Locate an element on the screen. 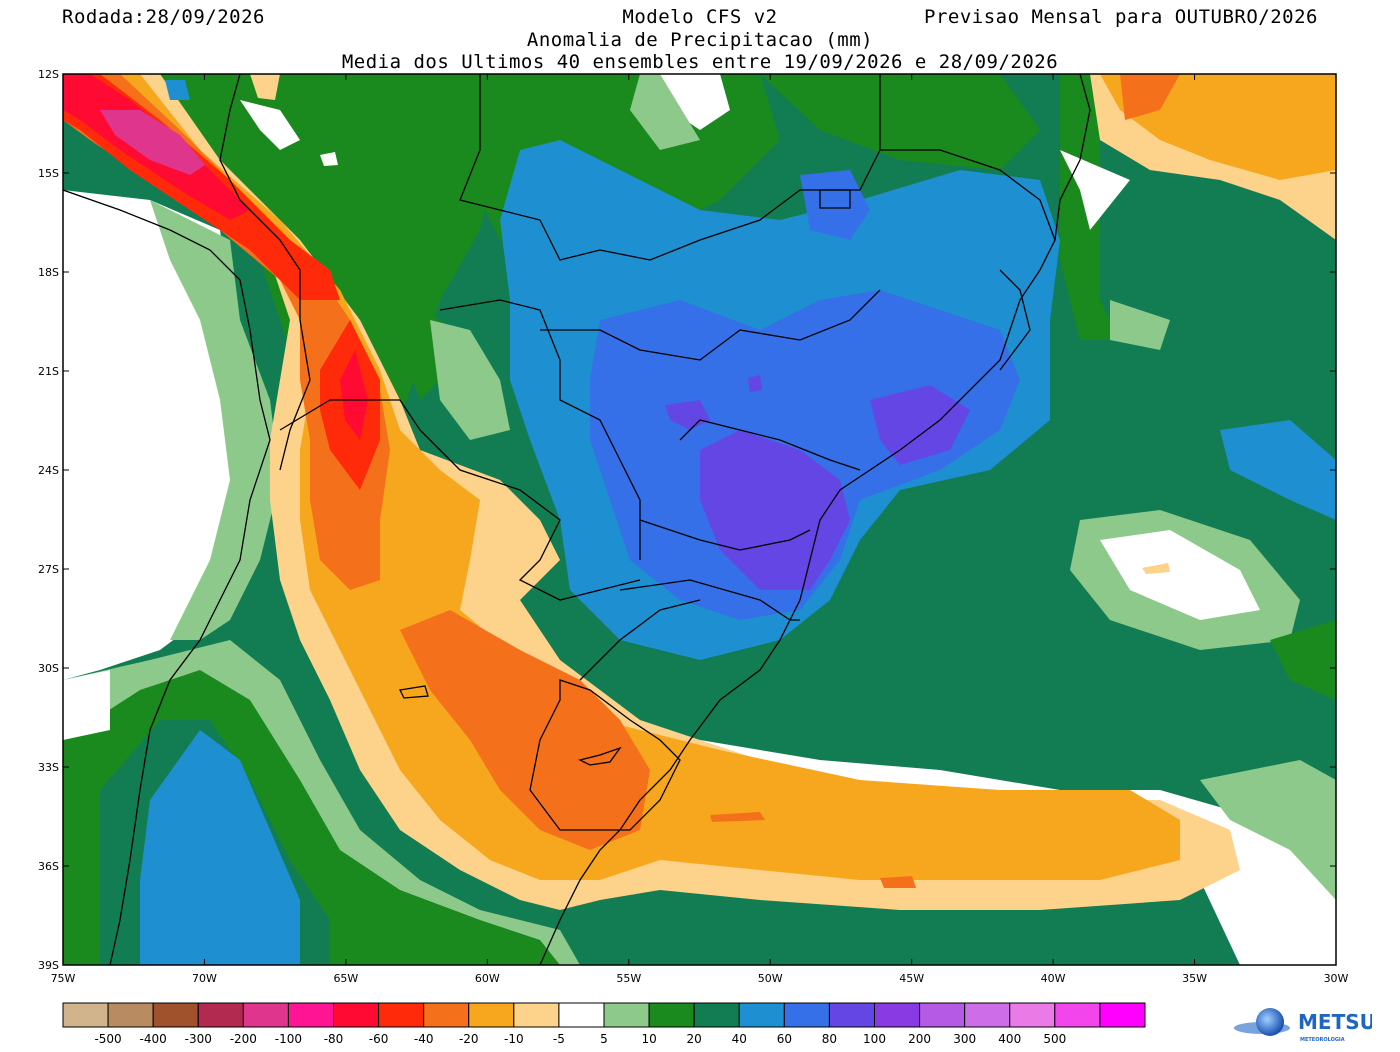  lon-tick-label: 60W is located at coordinates (487, 978).